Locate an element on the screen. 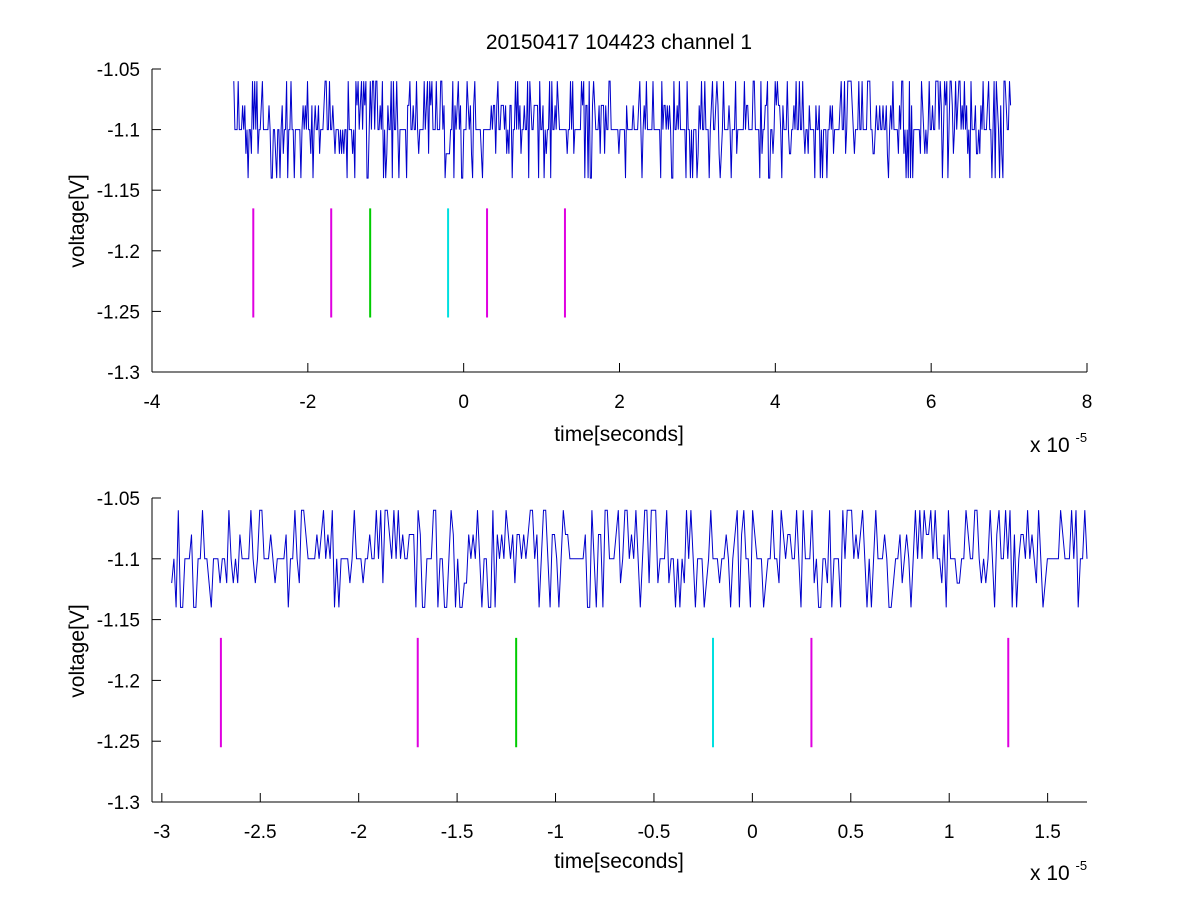 Image resolution: width=1200 pixels, height=901 pixels. bottom-ytick-label-2: -1.2 is located at coordinates (123, 681).